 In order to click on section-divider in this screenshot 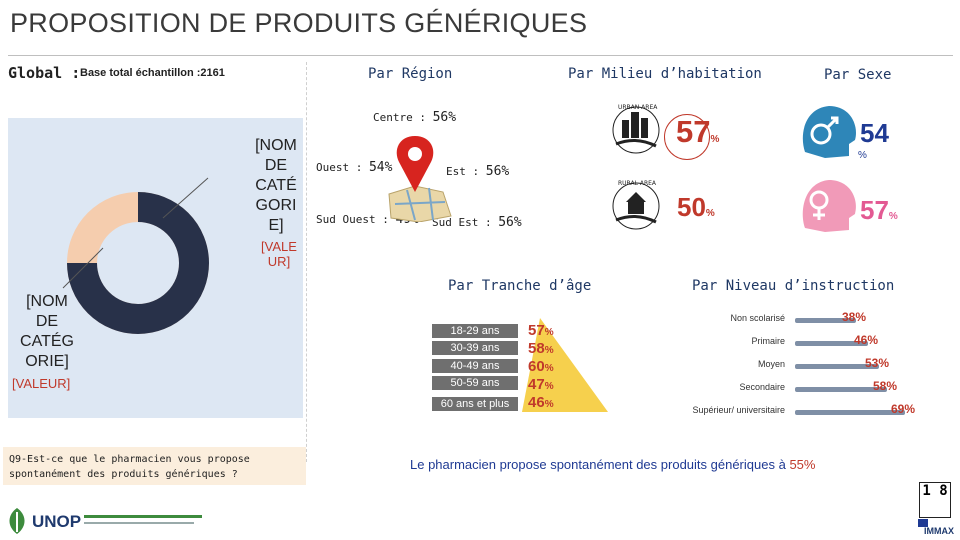, I will do `click(306, 262)`.